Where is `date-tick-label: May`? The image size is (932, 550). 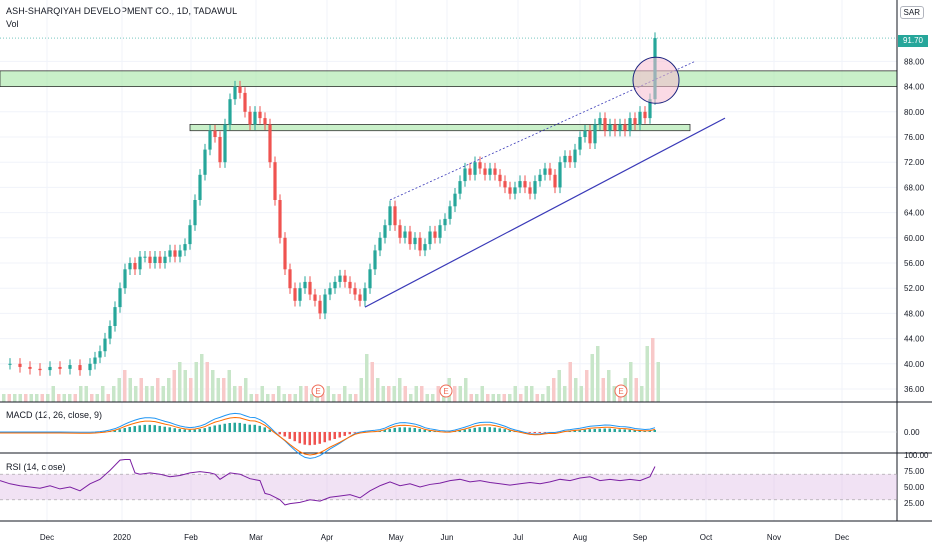 date-tick-label: May is located at coordinates (395, 537).